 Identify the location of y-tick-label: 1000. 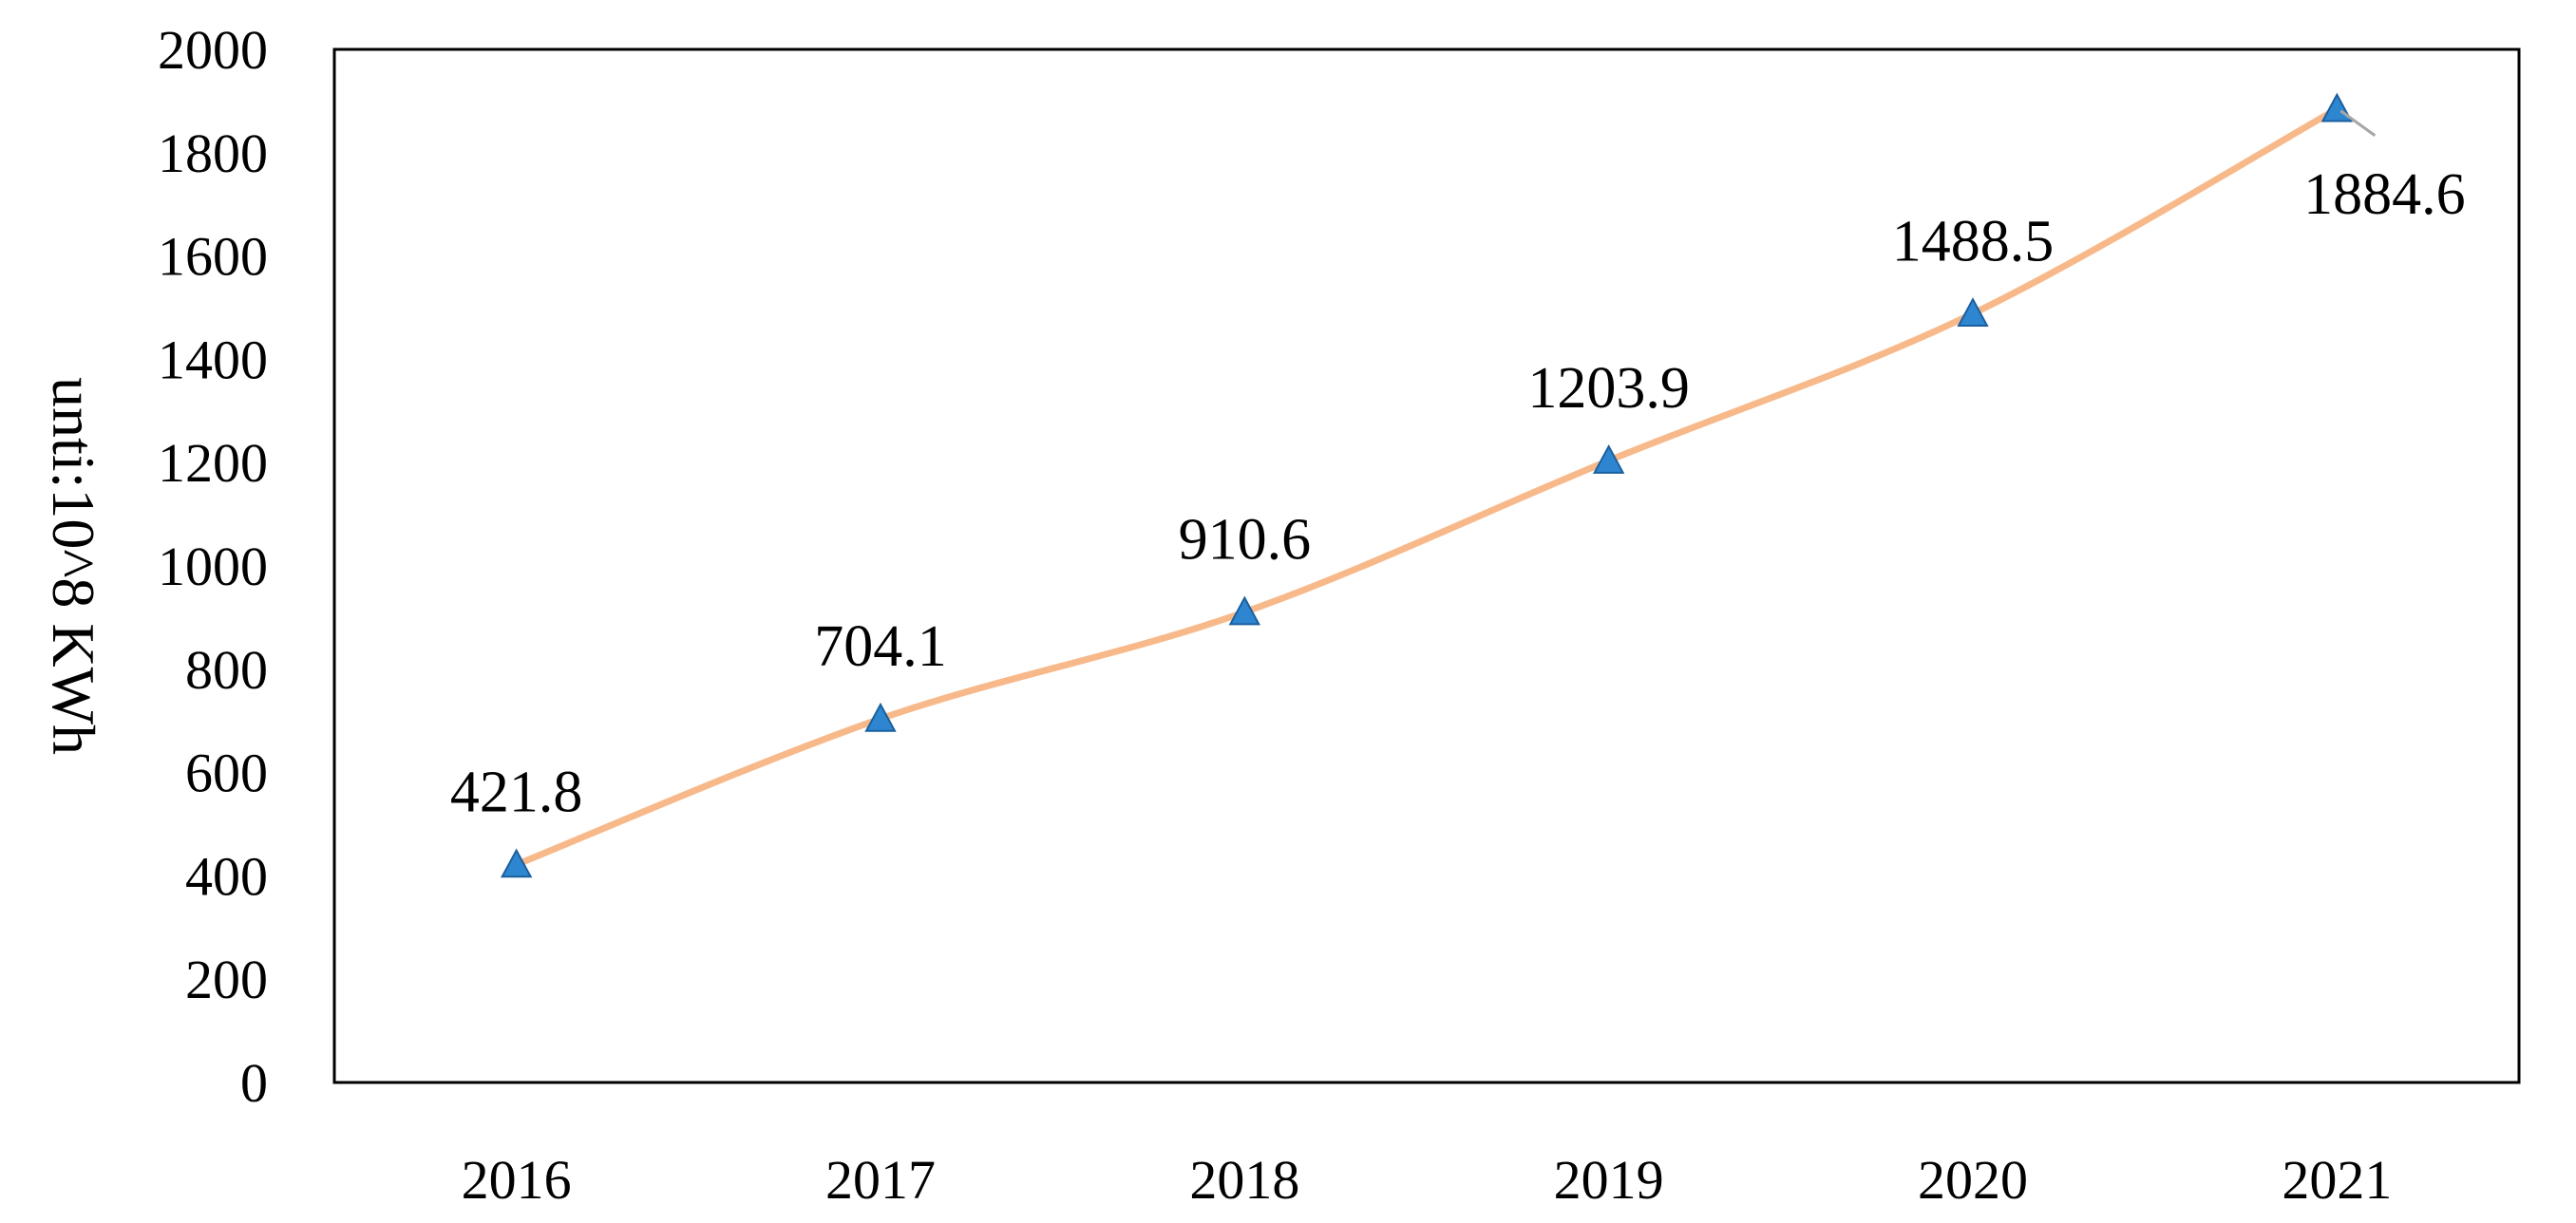
(213, 566).